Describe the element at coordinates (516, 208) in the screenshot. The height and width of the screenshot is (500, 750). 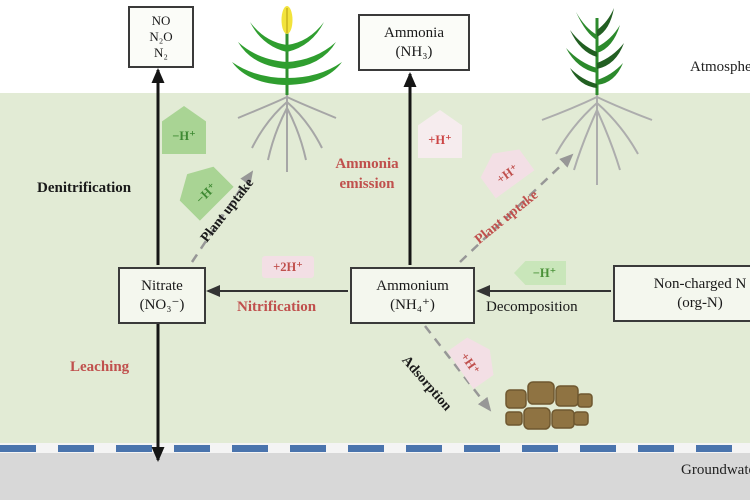
I see `plant-uptake-ammonium-arrow` at that location.